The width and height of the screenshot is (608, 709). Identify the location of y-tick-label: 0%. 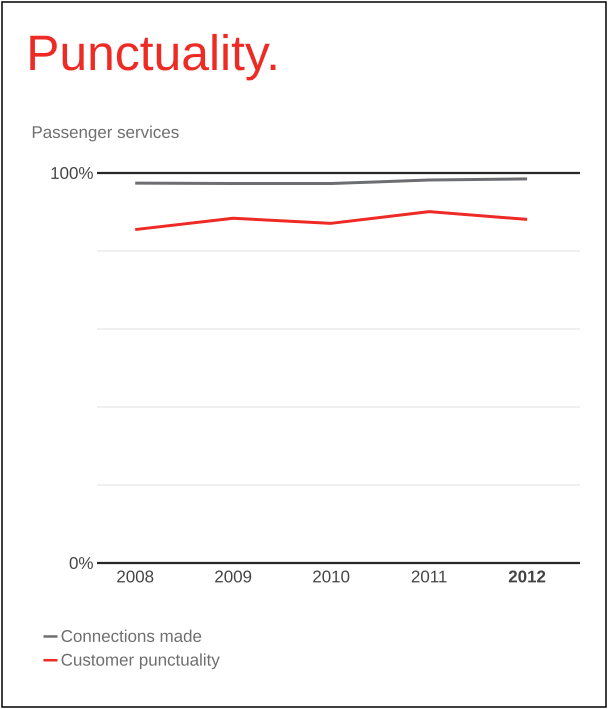
(81, 563).